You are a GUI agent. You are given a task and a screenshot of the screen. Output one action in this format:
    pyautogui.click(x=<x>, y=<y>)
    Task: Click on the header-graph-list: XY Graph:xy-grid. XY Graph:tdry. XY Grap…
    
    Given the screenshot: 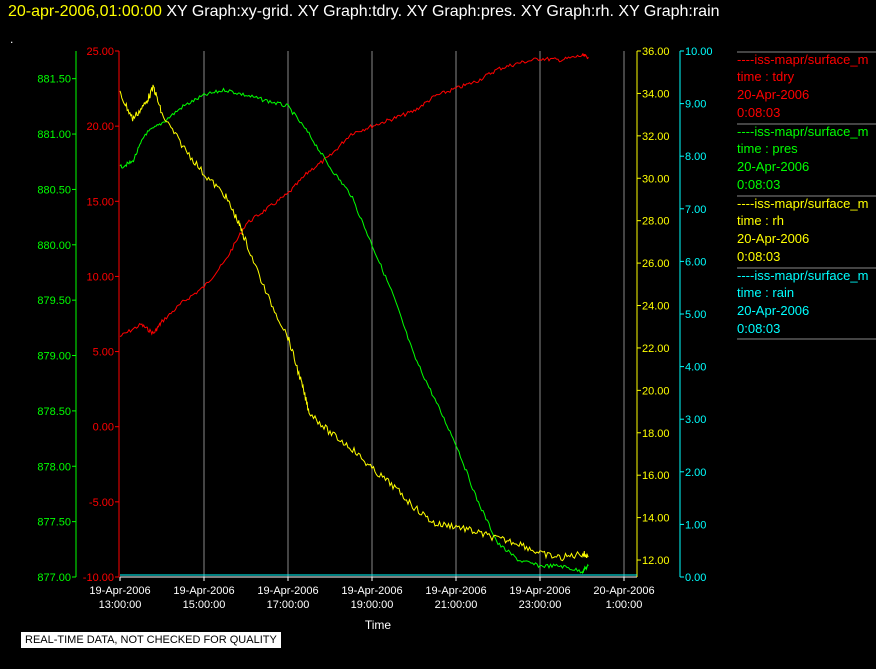 What is the action you would take?
    pyautogui.click(x=443, y=11)
    